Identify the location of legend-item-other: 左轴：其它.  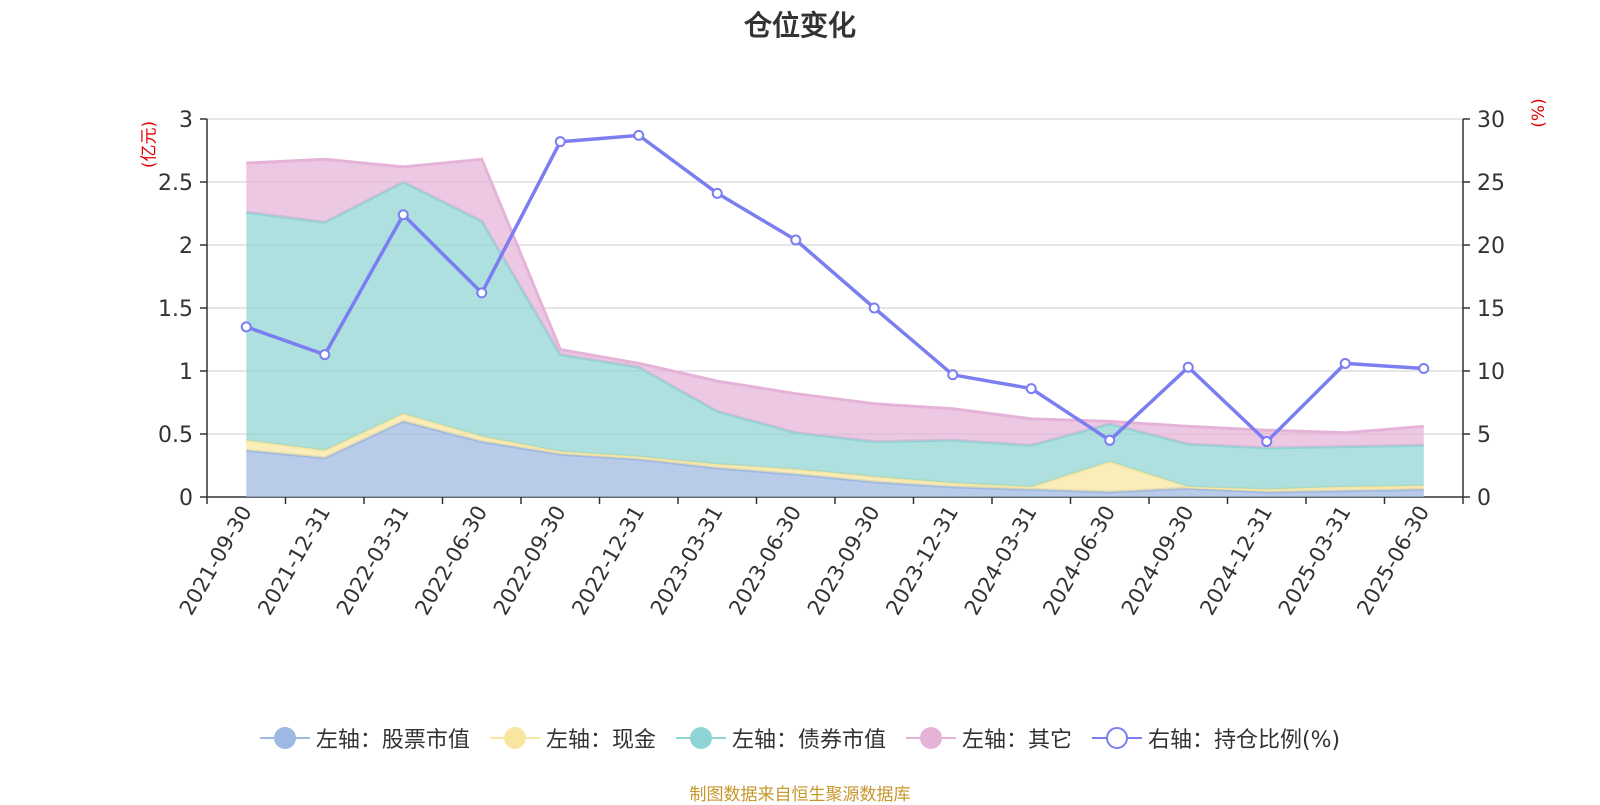
(988, 738).